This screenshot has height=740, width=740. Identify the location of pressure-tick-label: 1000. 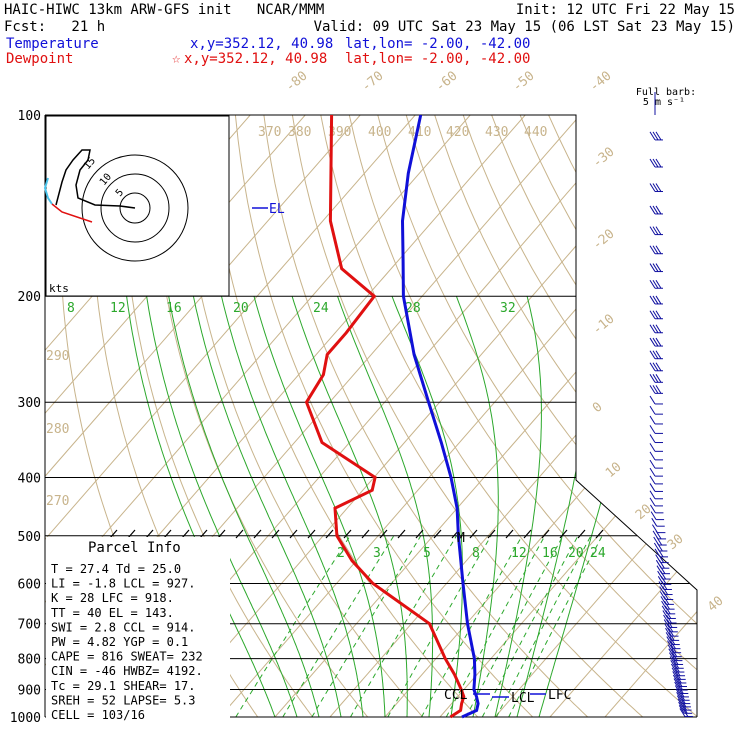
(25, 718).